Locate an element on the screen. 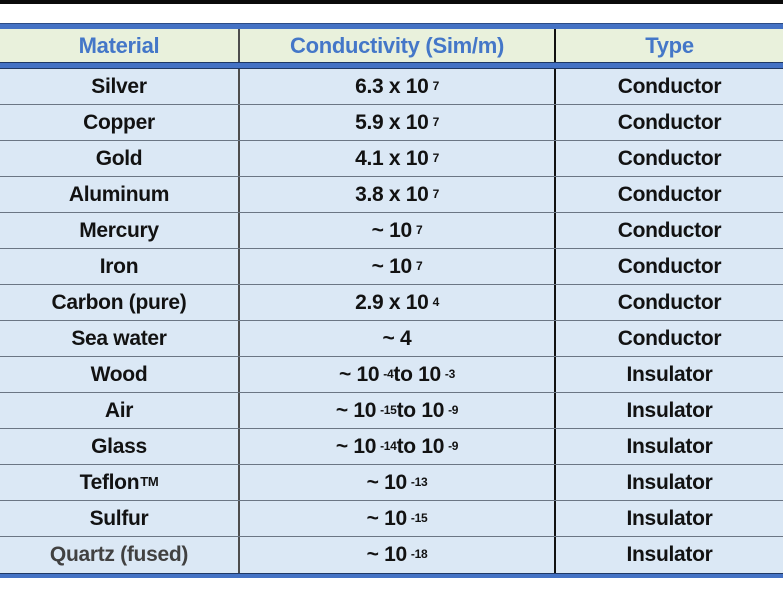 This screenshot has width=783, height=600. conductivity-cell: ~ 10 -13 is located at coordinates (398, 482).